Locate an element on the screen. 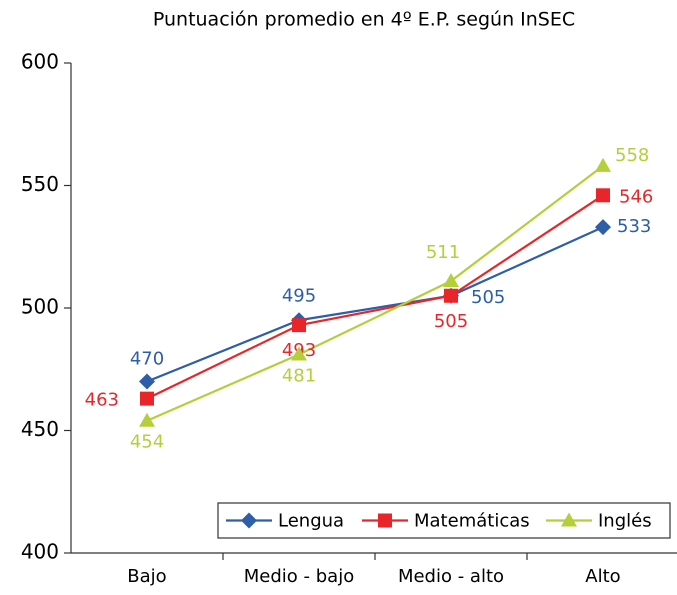  legend-label: Inglés is located at coordinates (625, 521).